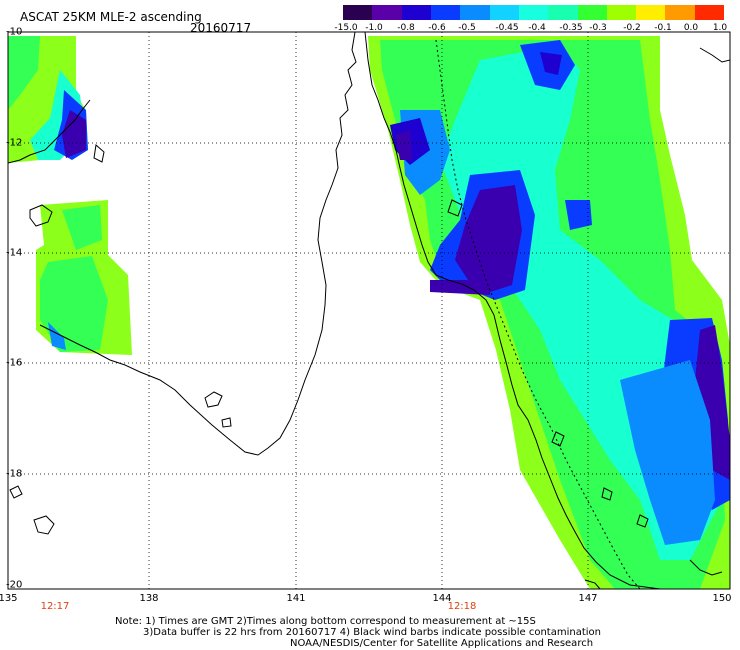  What do you see at coordinates (9, 598) in the screenshot?
I see `lon-label: 135` at bounding box center [9, 598].